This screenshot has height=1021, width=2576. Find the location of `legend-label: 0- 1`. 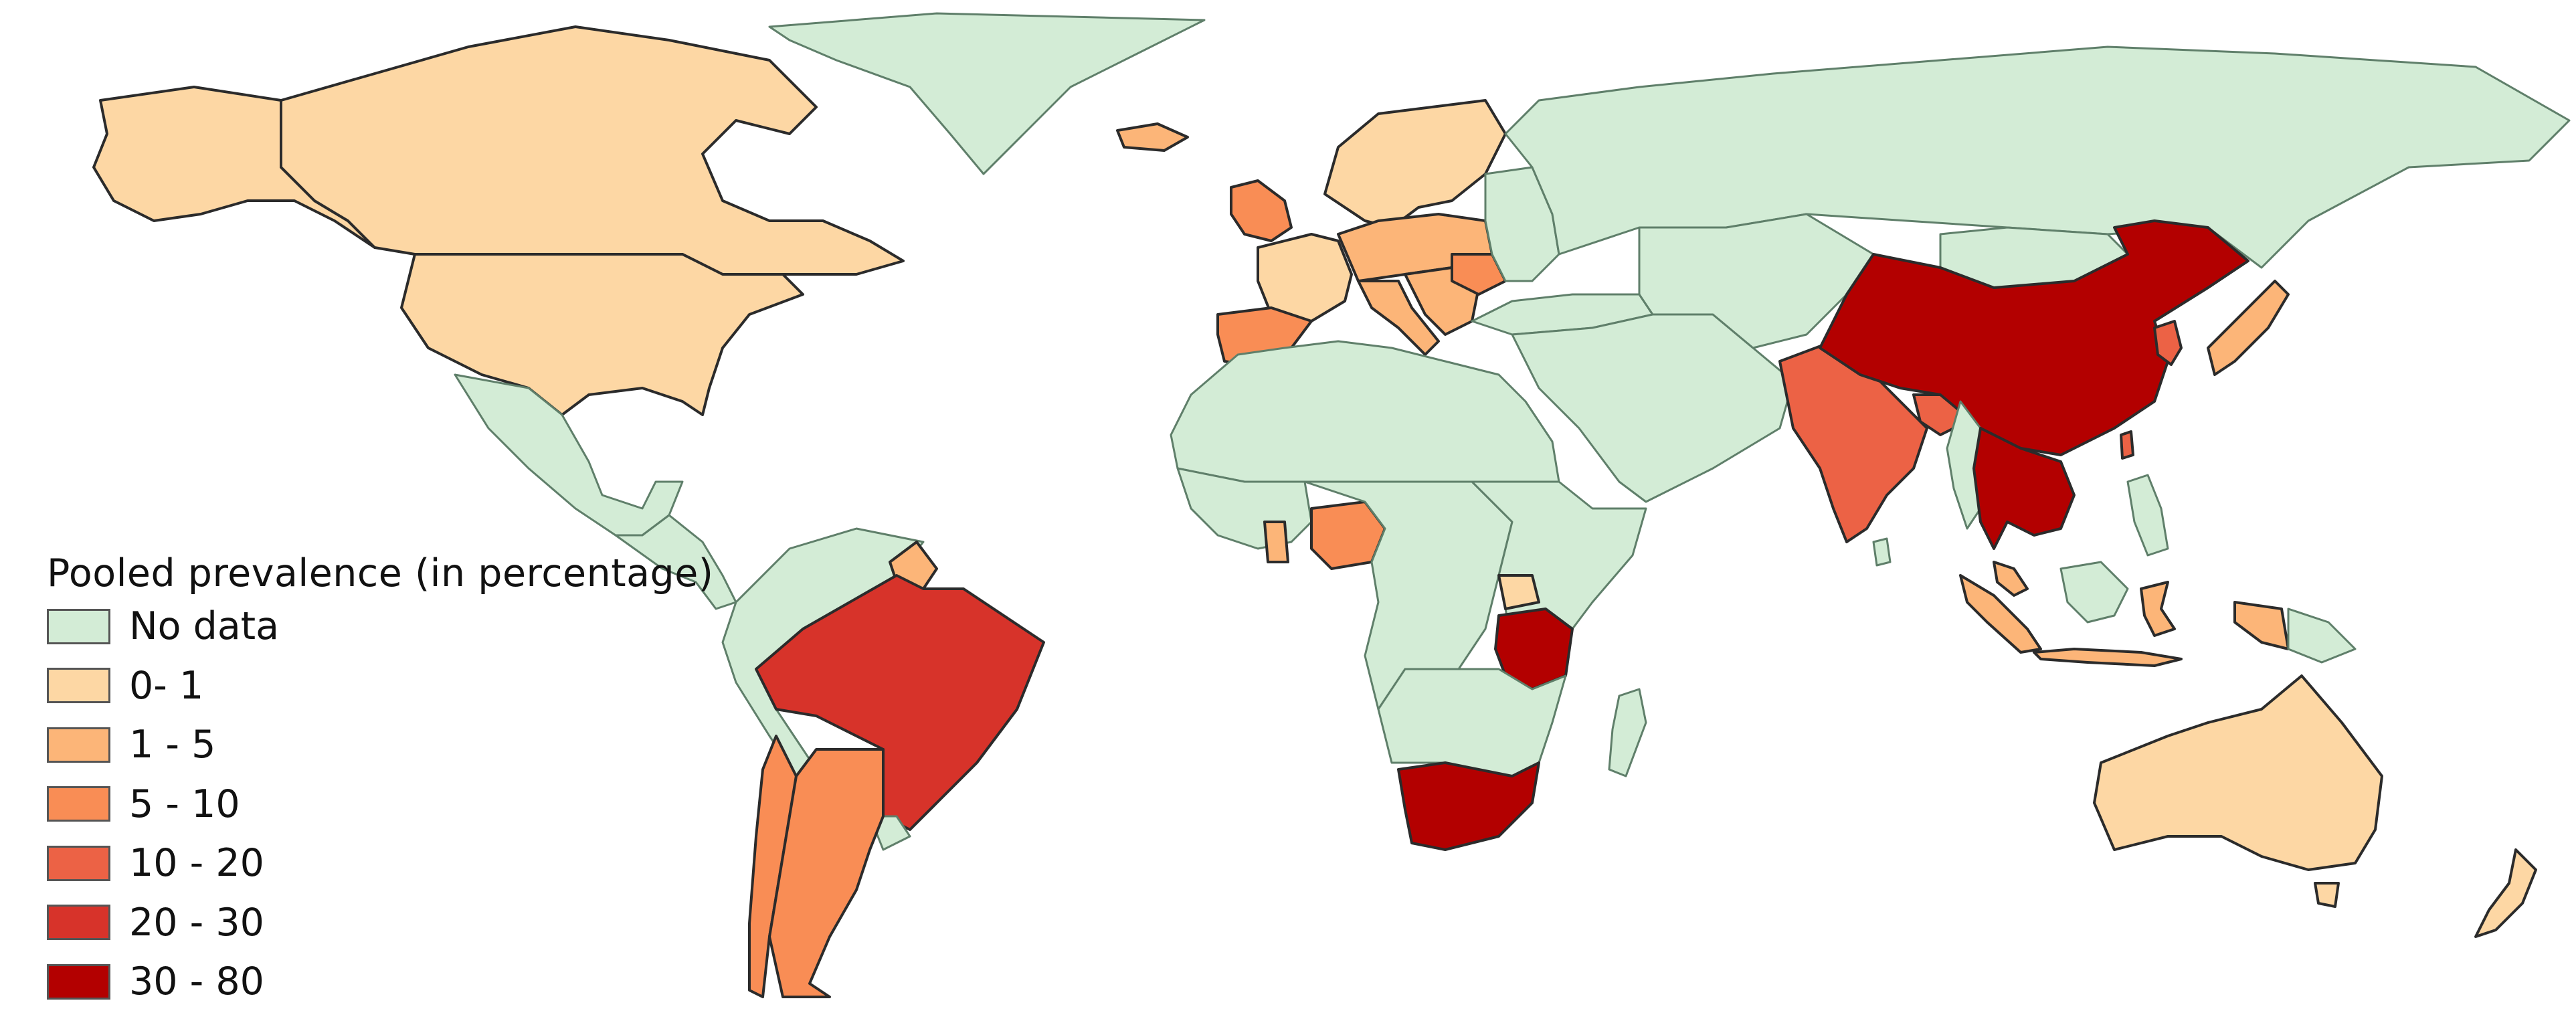

legend-label: 0- 1 is located at coordinates (166, 685).